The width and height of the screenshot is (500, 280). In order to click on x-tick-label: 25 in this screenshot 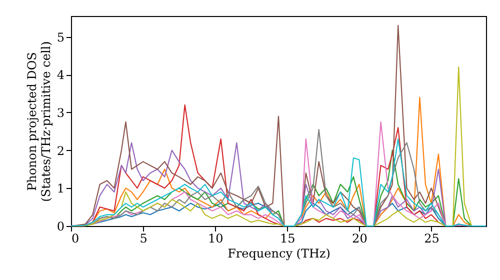, I will do `click(432, 239)`.